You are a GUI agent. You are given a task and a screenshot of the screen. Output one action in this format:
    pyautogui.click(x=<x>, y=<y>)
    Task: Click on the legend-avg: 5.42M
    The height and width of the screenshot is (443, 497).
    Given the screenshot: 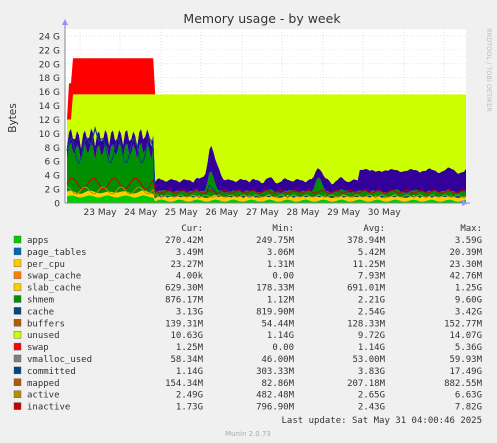 What is the action you would take?
    pyautogui.click(x=372, y=253)
    